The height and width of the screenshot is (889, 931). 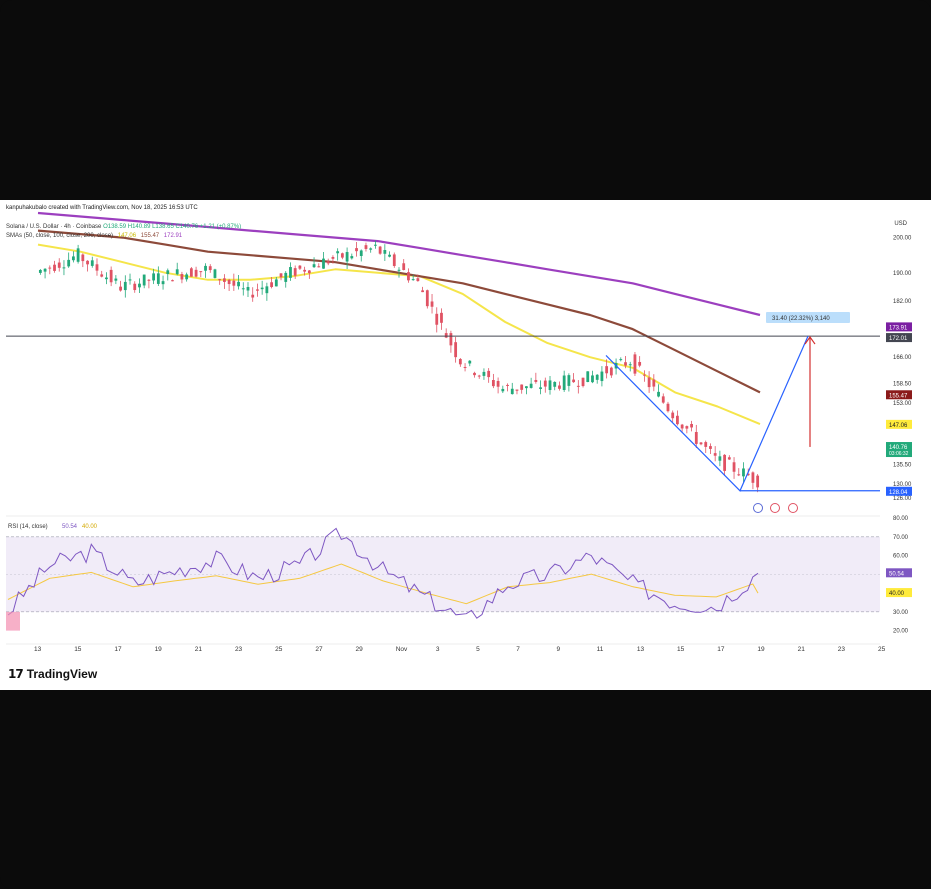 I want to click on date-tick-label: 13, so click(x=38, y=649).